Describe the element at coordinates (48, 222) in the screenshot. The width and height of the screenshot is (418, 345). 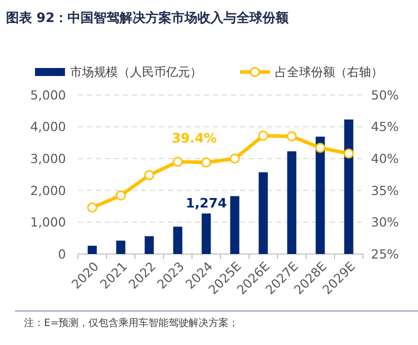
I see `y-tick-label: 1,000` at that location.